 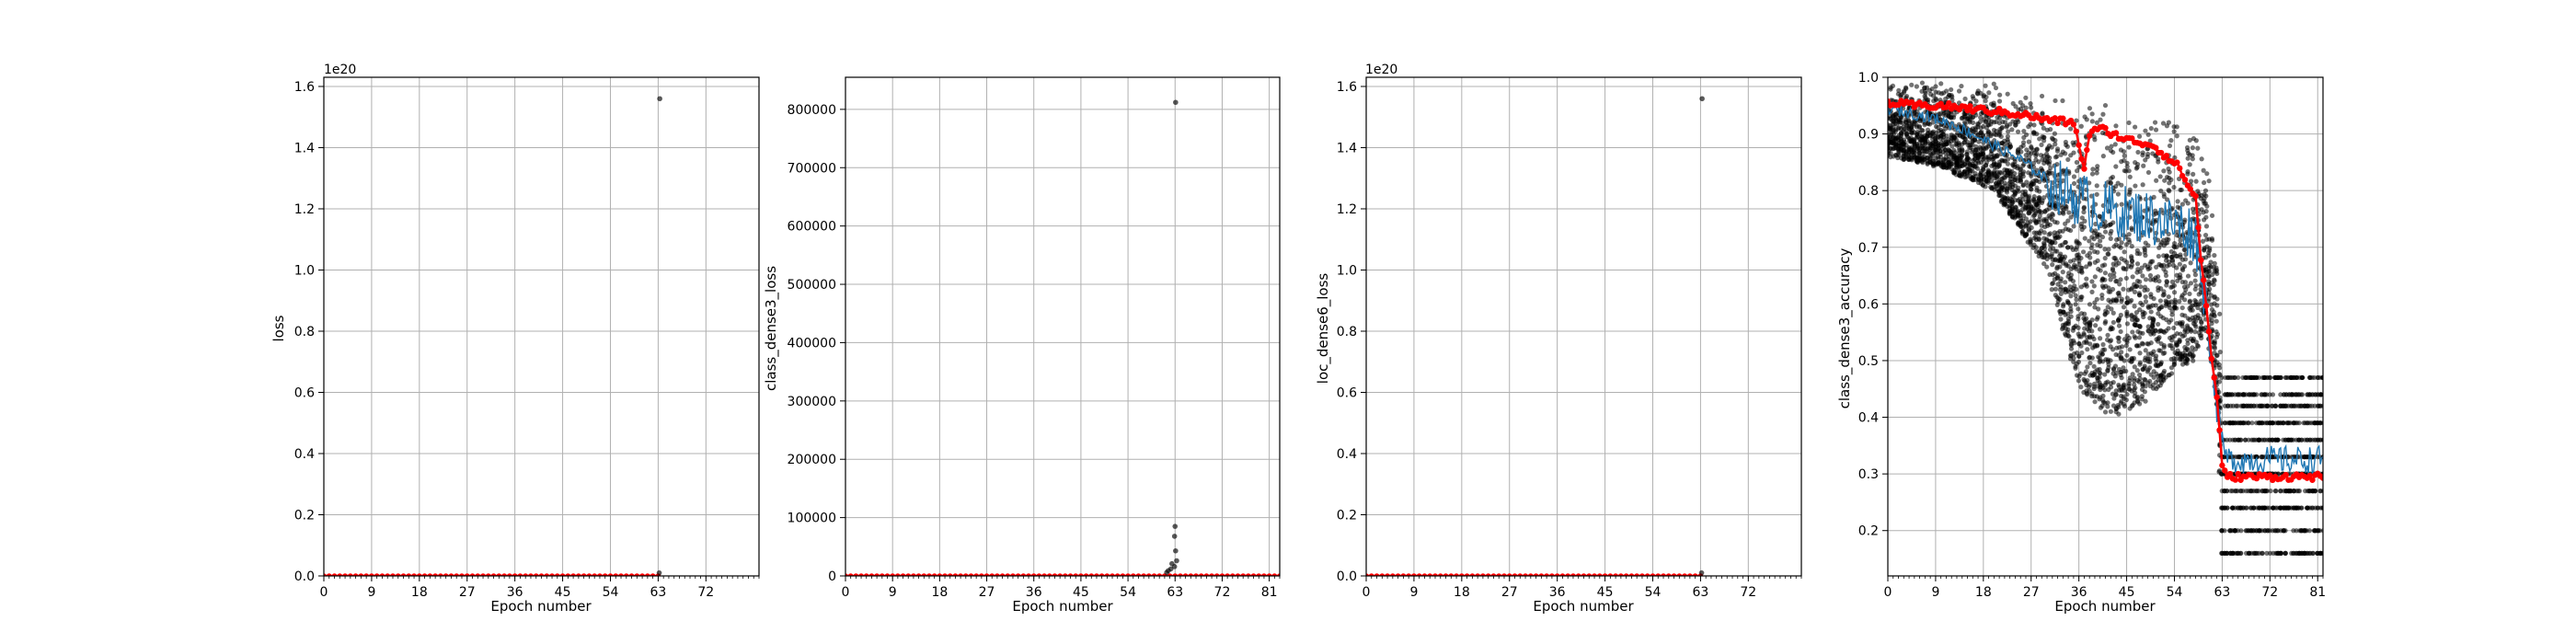 I want to click on x-tick-label: 63, so click(x=658, y=592).